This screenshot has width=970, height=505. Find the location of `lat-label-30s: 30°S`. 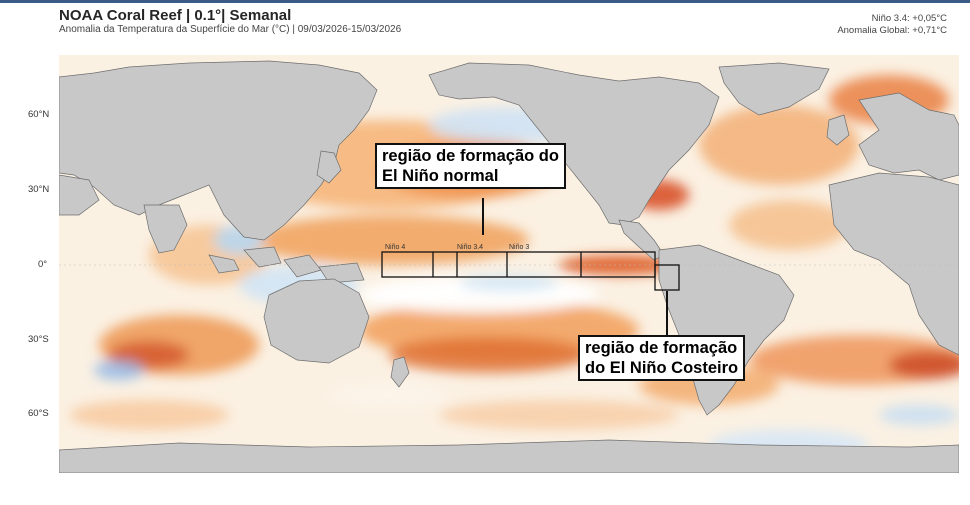

lat-label-30s: 30°S is located at coordinates (38, 339).